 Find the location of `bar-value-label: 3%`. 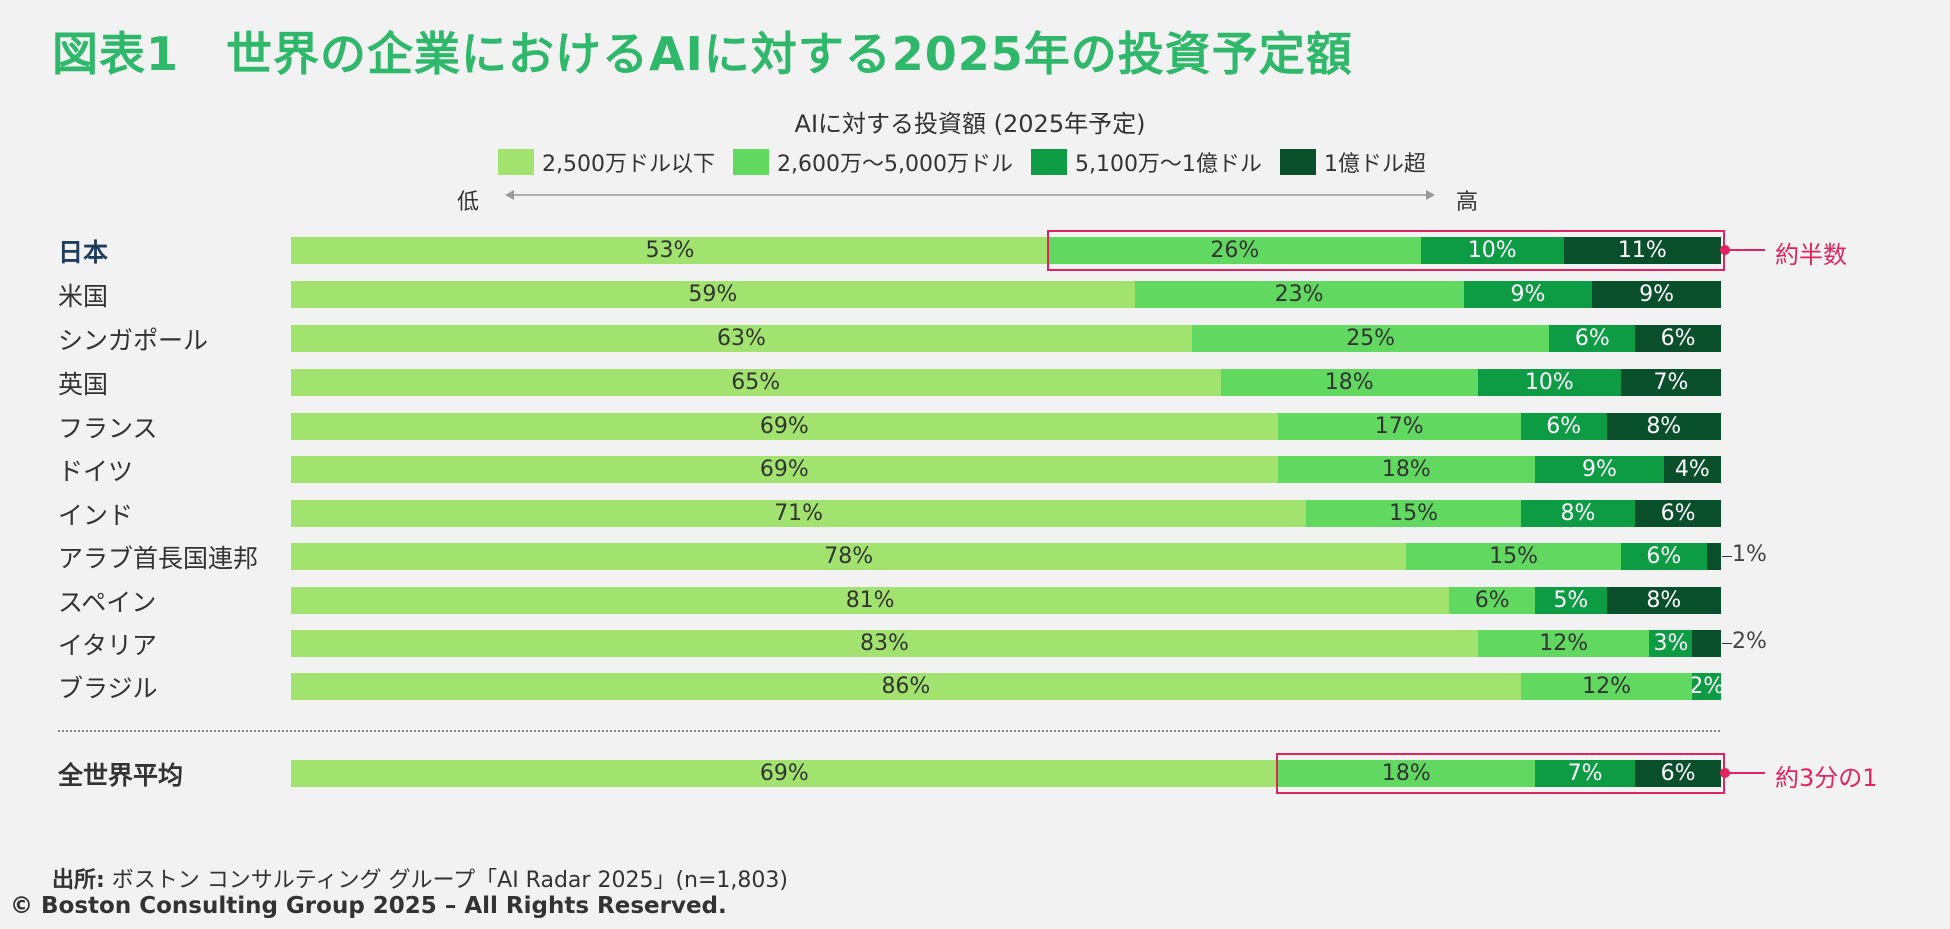

bar-value-label: 3% is located at coordinates (1671, 643).